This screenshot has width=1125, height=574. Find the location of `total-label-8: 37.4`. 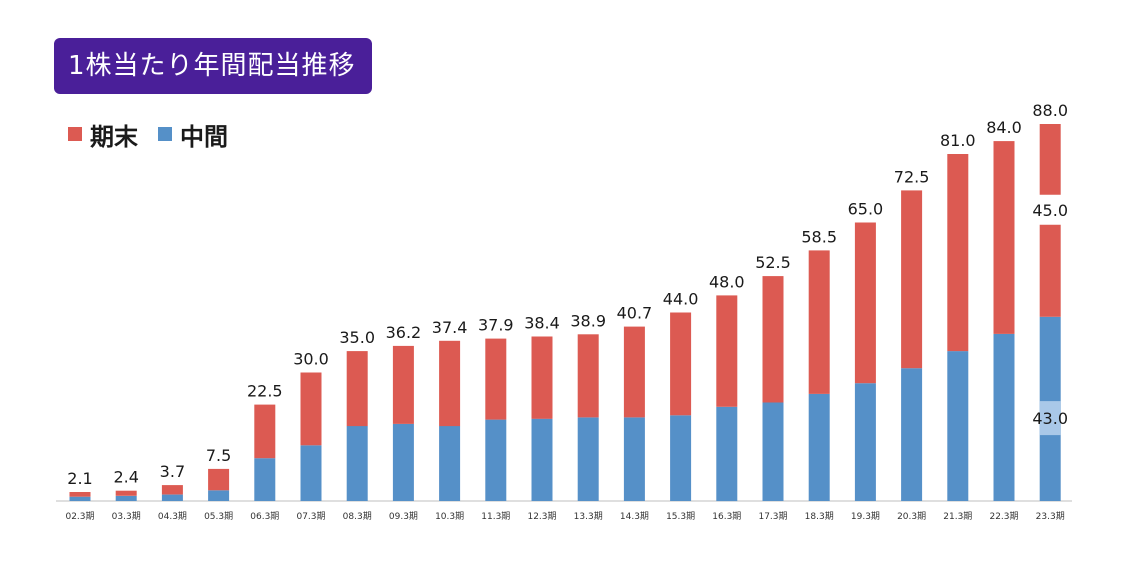

total-label-8: 37.4 is located at coordinates (450, 327).